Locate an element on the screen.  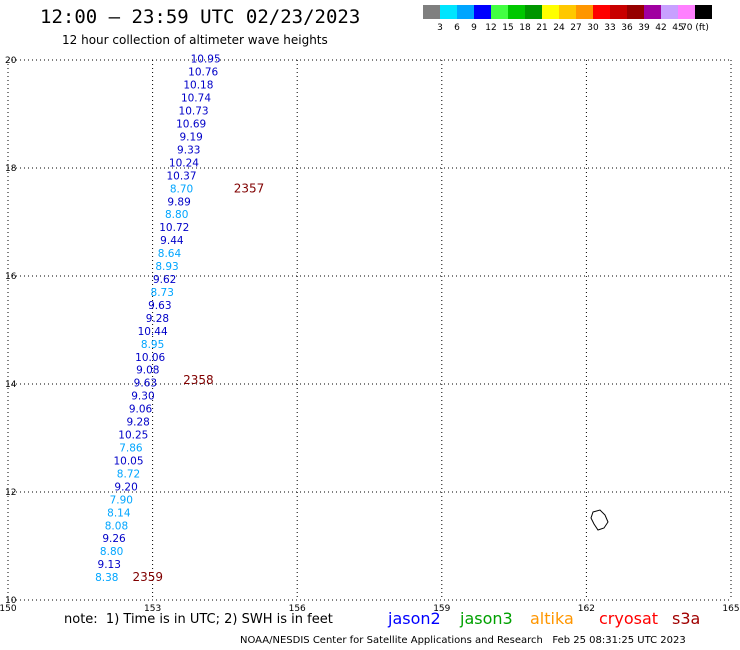
island-shape is located at coordinates (599, 520).